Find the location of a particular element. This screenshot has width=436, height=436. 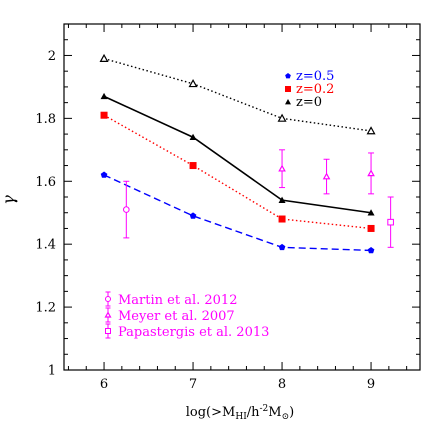

y-tick-label: 1 is located at coordinates (52, 371).